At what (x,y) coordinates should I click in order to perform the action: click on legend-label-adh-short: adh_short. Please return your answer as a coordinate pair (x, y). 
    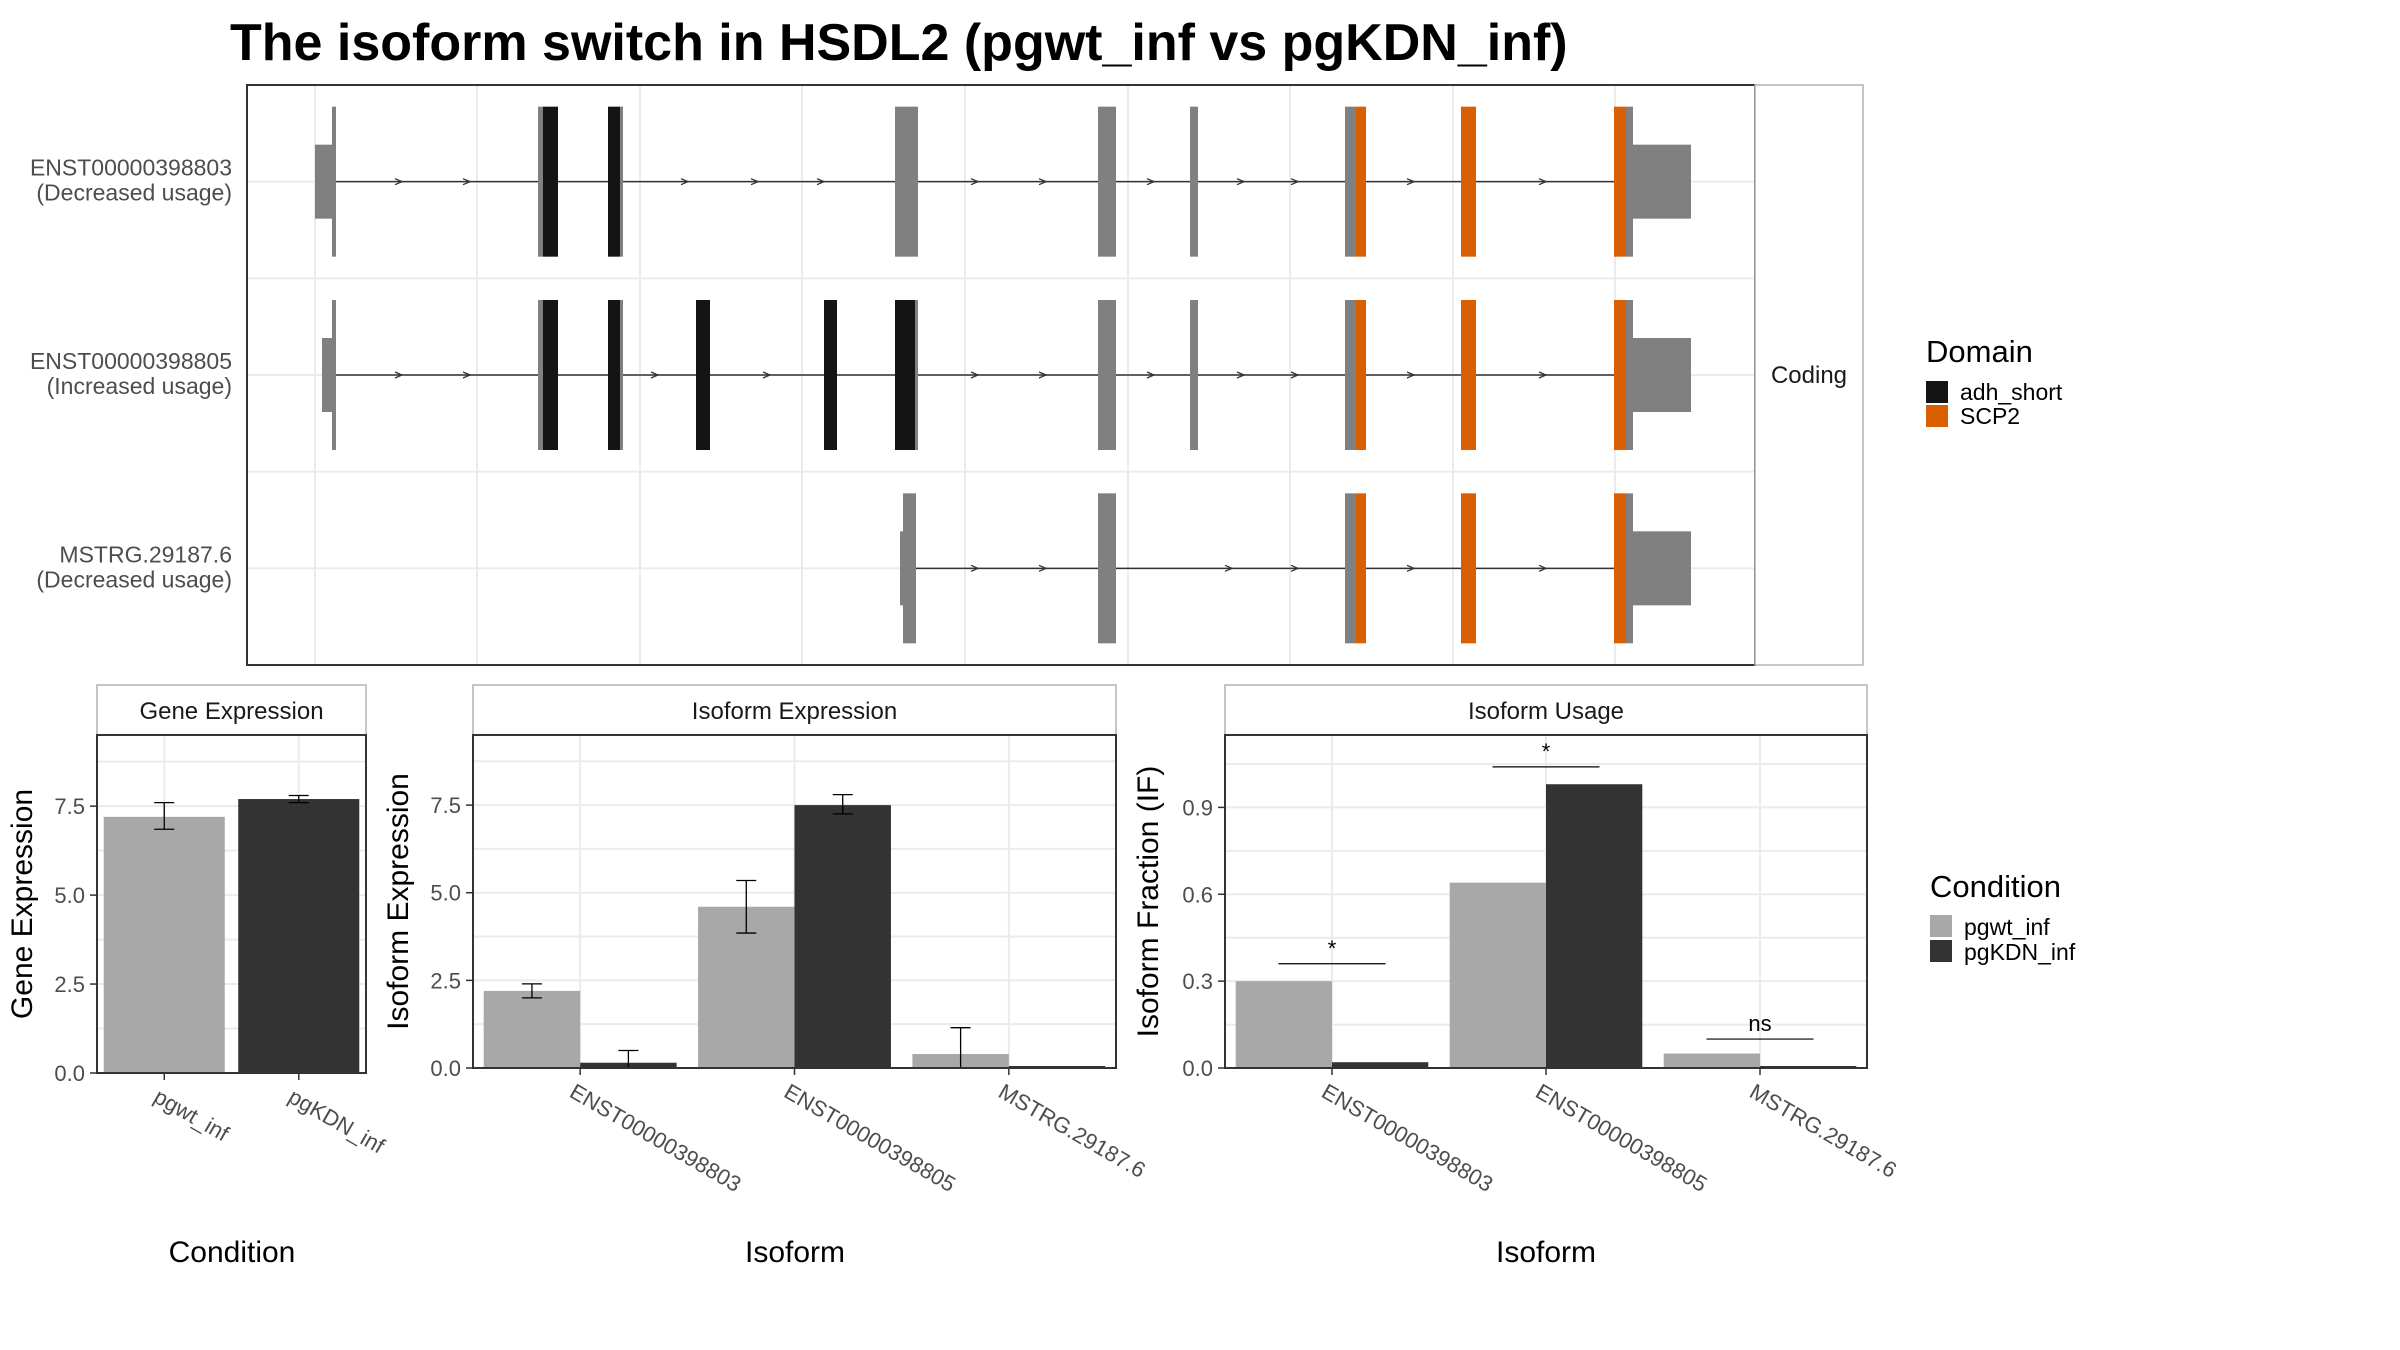
    Looking at the image, I should click on (2011, 392).